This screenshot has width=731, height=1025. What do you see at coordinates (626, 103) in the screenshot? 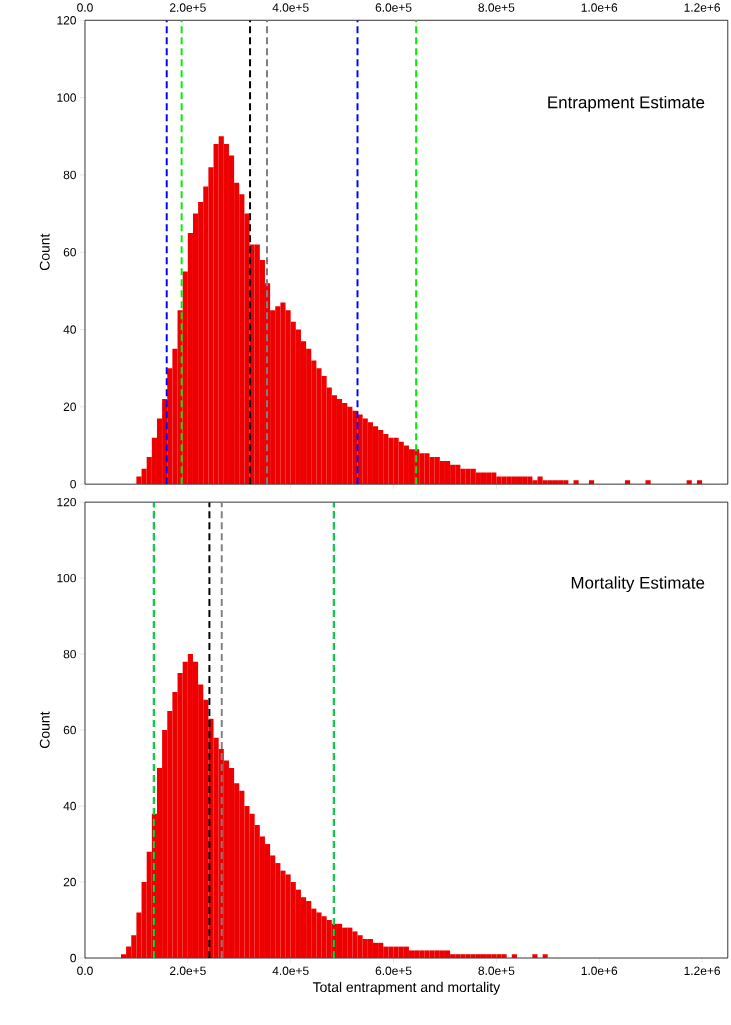
I see `text: Entrapment Estimate` at bounding box center [626, 103].